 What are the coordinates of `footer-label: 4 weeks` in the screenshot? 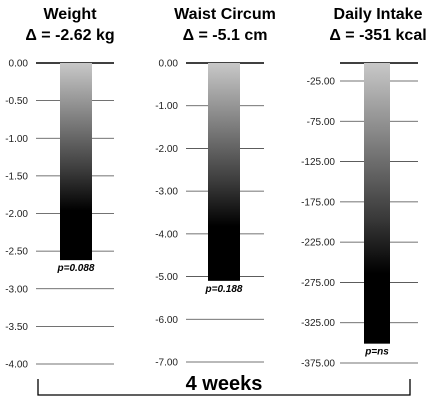 It's located at (224, 384).